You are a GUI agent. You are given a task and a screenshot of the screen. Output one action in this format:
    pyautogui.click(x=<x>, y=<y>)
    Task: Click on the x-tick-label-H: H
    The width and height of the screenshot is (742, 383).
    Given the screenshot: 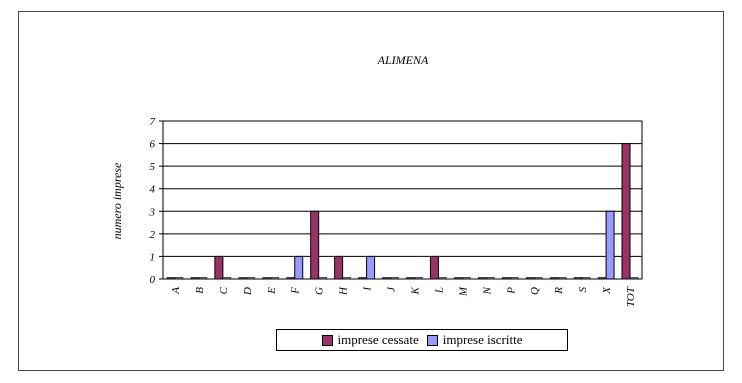 What is the action you would take?
    pyautogui.click(x=344, y=291)
    